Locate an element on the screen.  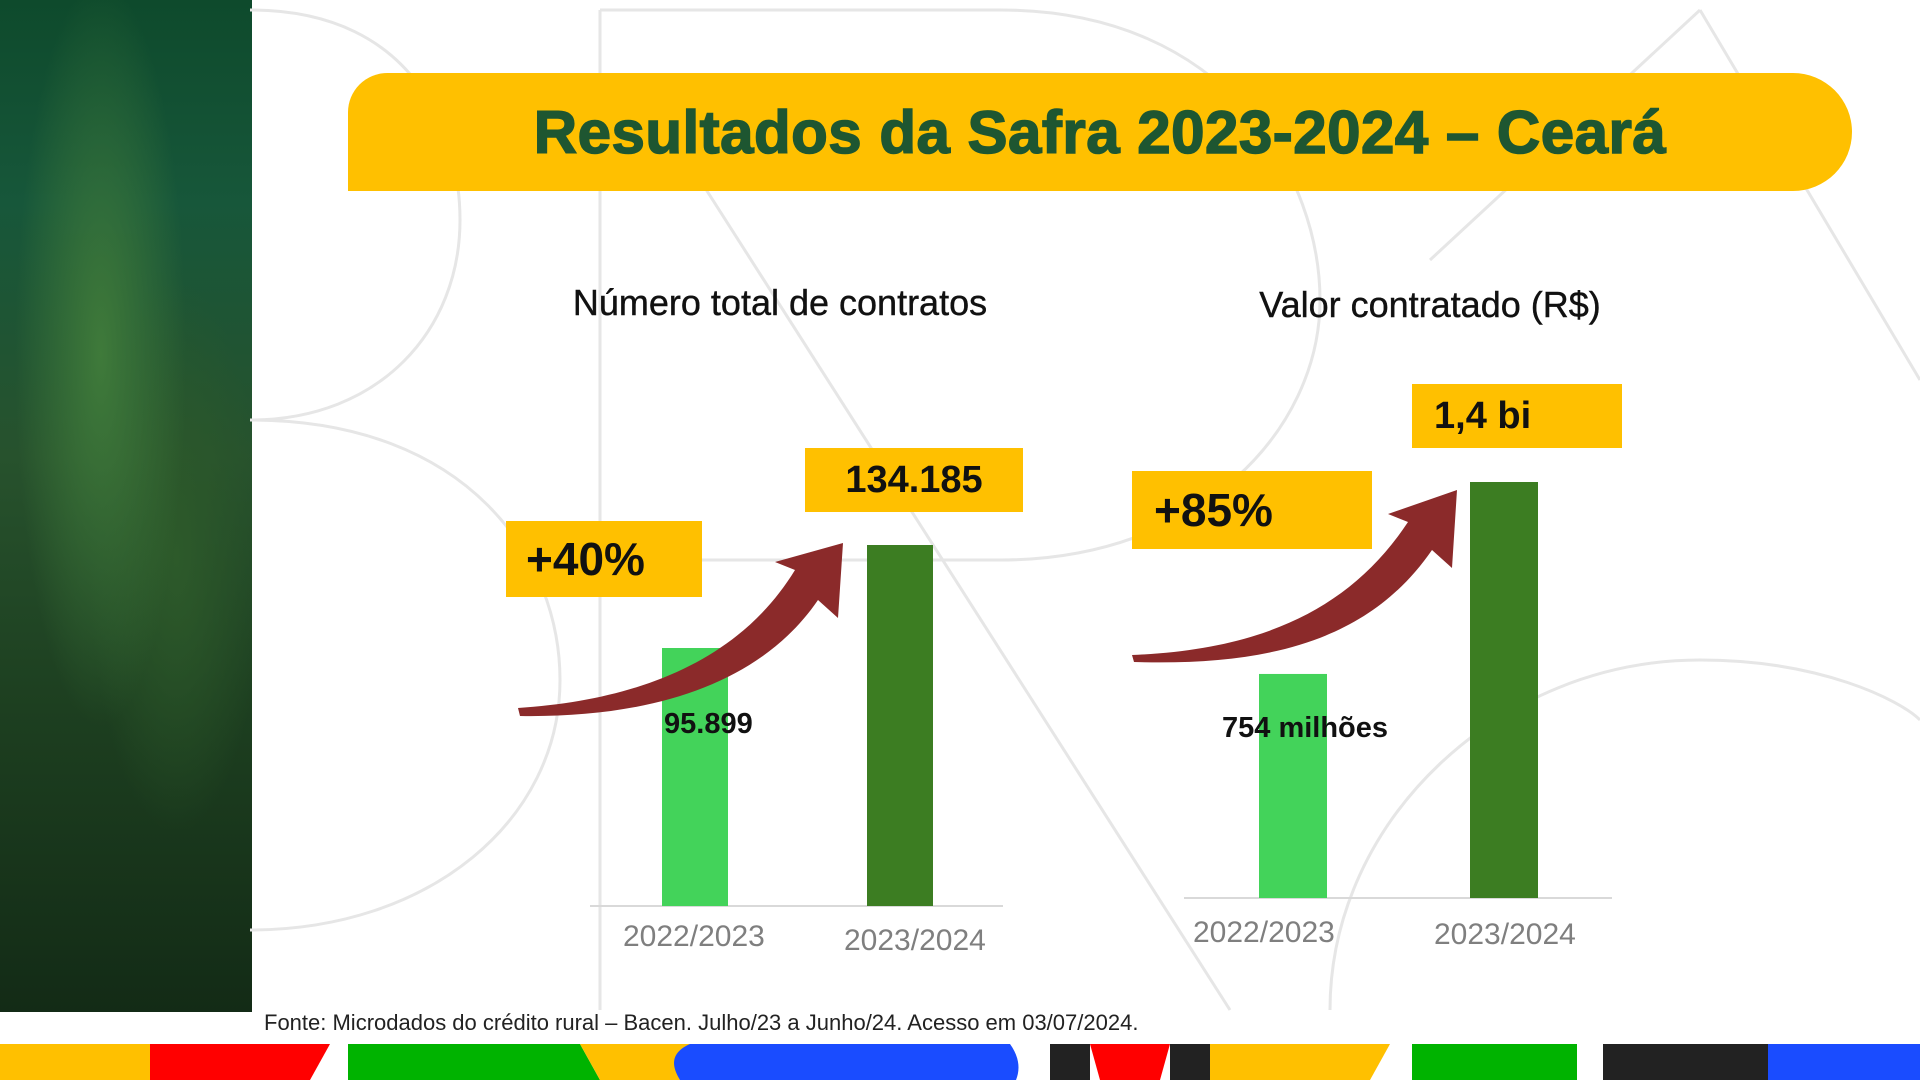
chart-contracts-title: Número total de contratos is located at coordinates (780, 302).